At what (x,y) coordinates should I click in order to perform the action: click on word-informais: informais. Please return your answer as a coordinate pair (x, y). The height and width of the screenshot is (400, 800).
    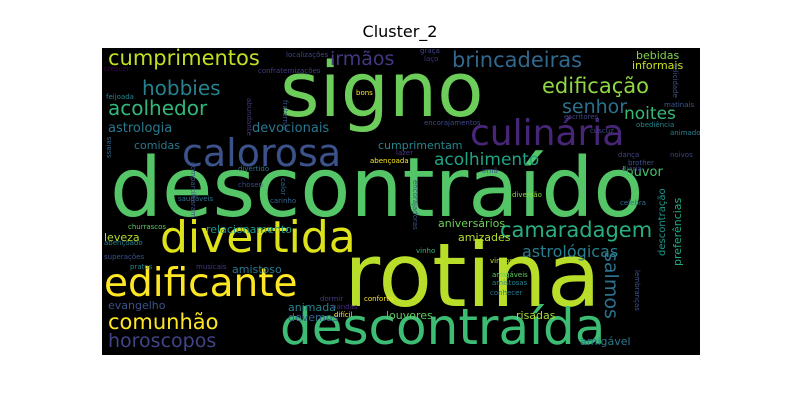
    Looking at the image, I should click on (658, 65).